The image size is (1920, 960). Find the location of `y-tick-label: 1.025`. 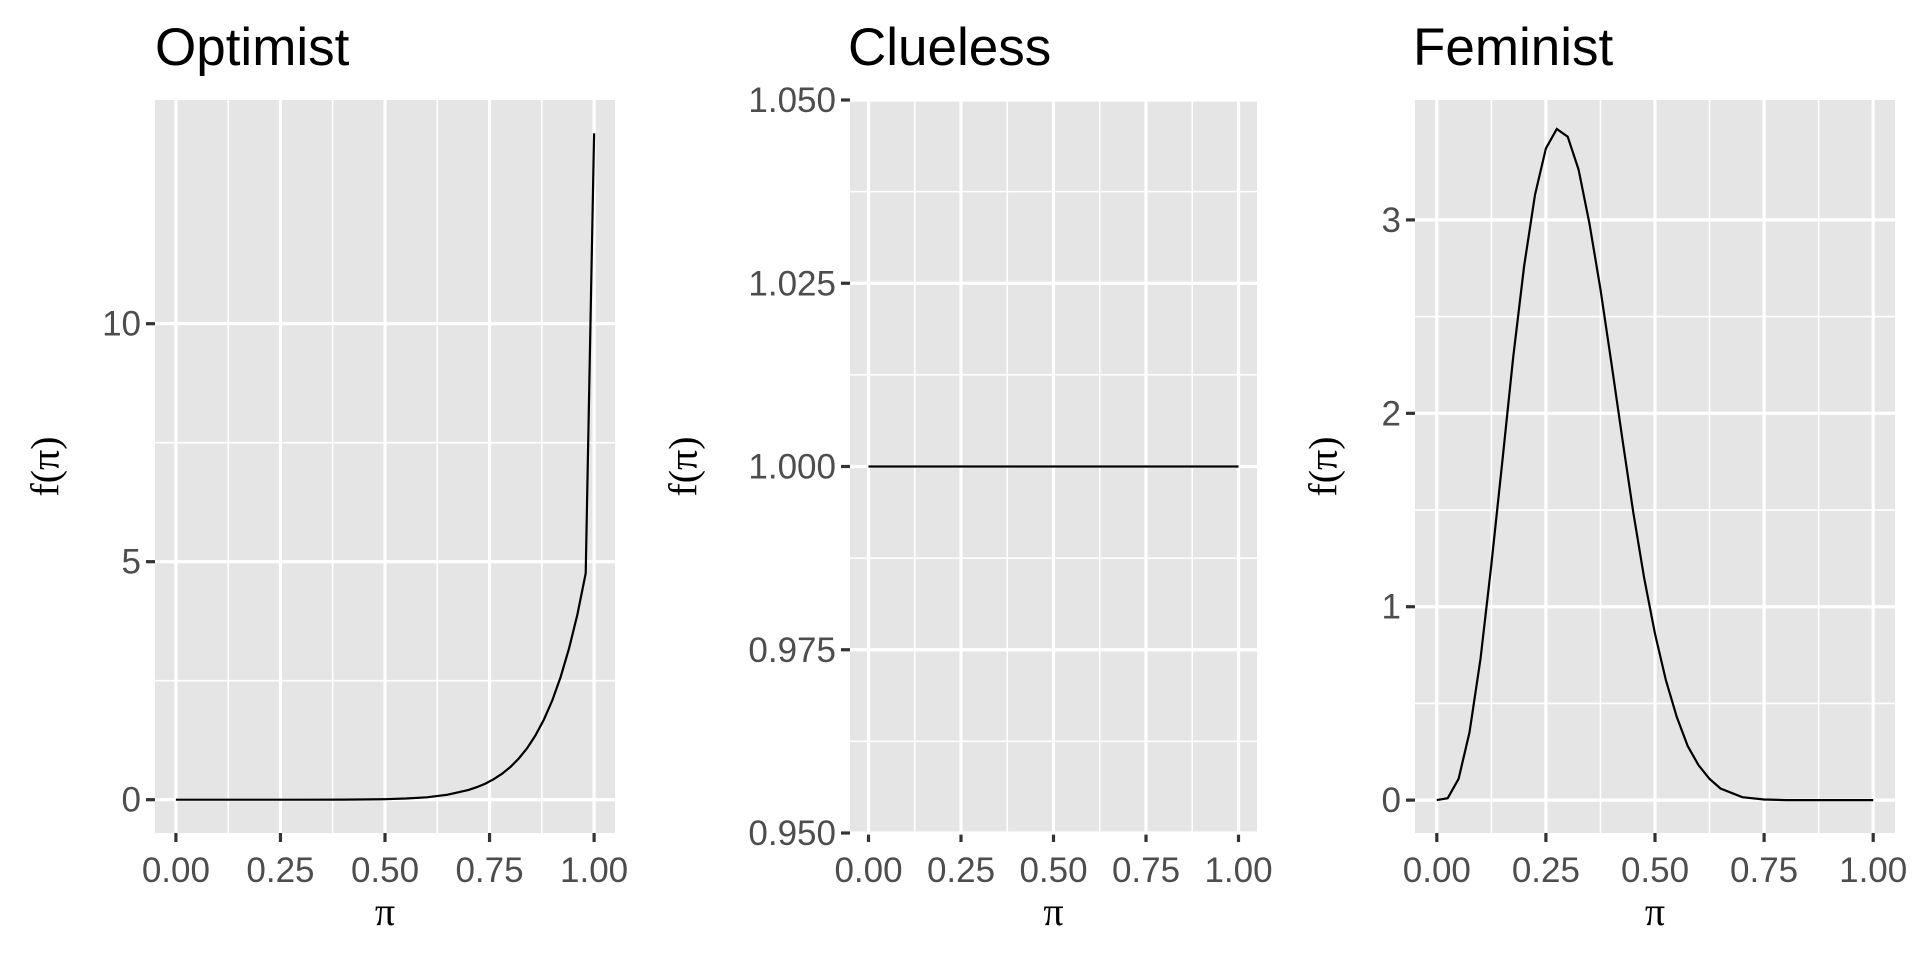

y-tick-label: 1.025 is located at coordinates (792, 283).